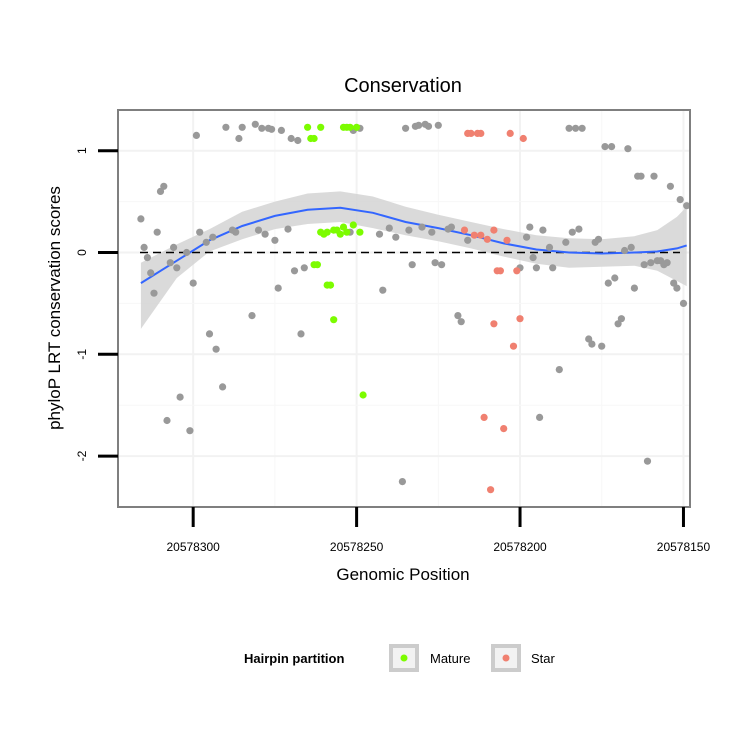 This screenshot has width=750, height=750. I want to click on y-tick-label: -2, so click(82, 455).